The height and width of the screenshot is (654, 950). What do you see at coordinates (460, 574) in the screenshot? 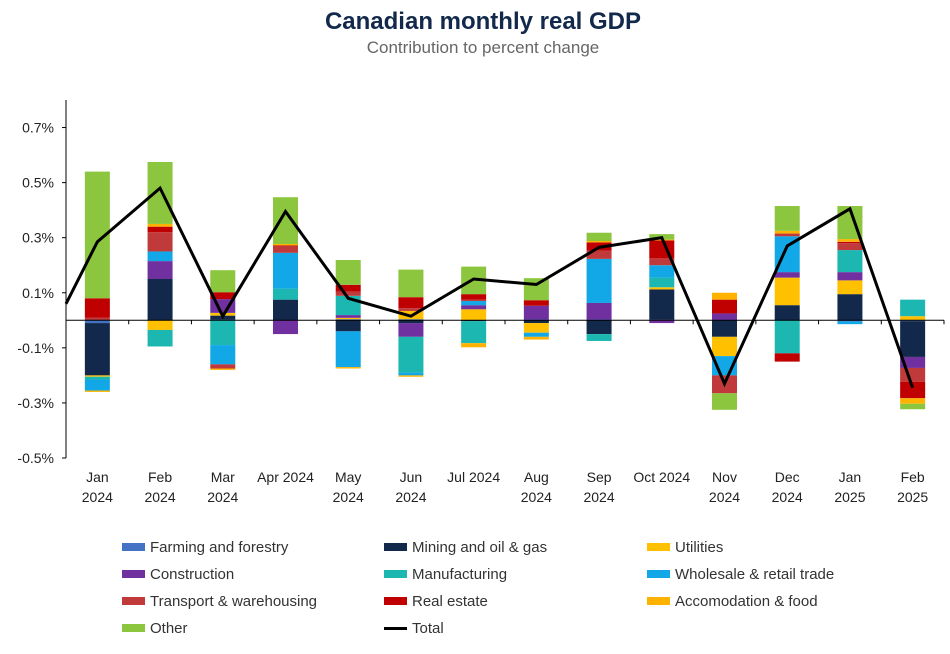
I see `legend-label: Manufacturing` at bounding box center [460, 574].